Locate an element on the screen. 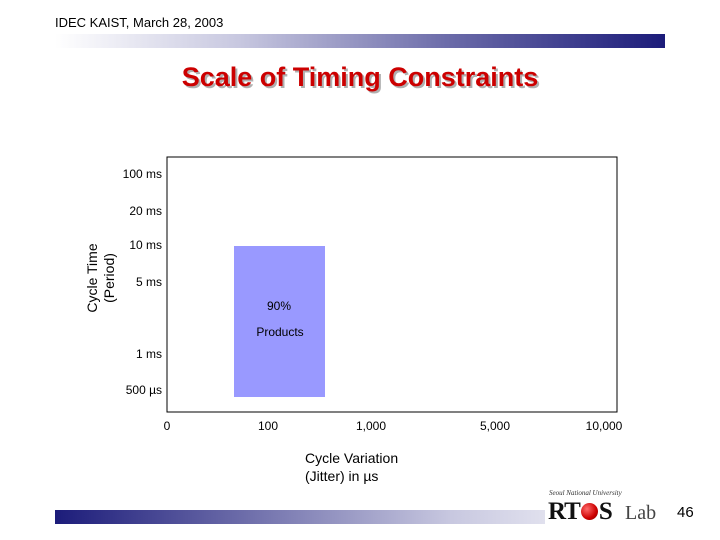 This screenshot has width=720, height=540. header-text: IDEC KAIST, March 28, 2003 is located at coordinates (139, 22).